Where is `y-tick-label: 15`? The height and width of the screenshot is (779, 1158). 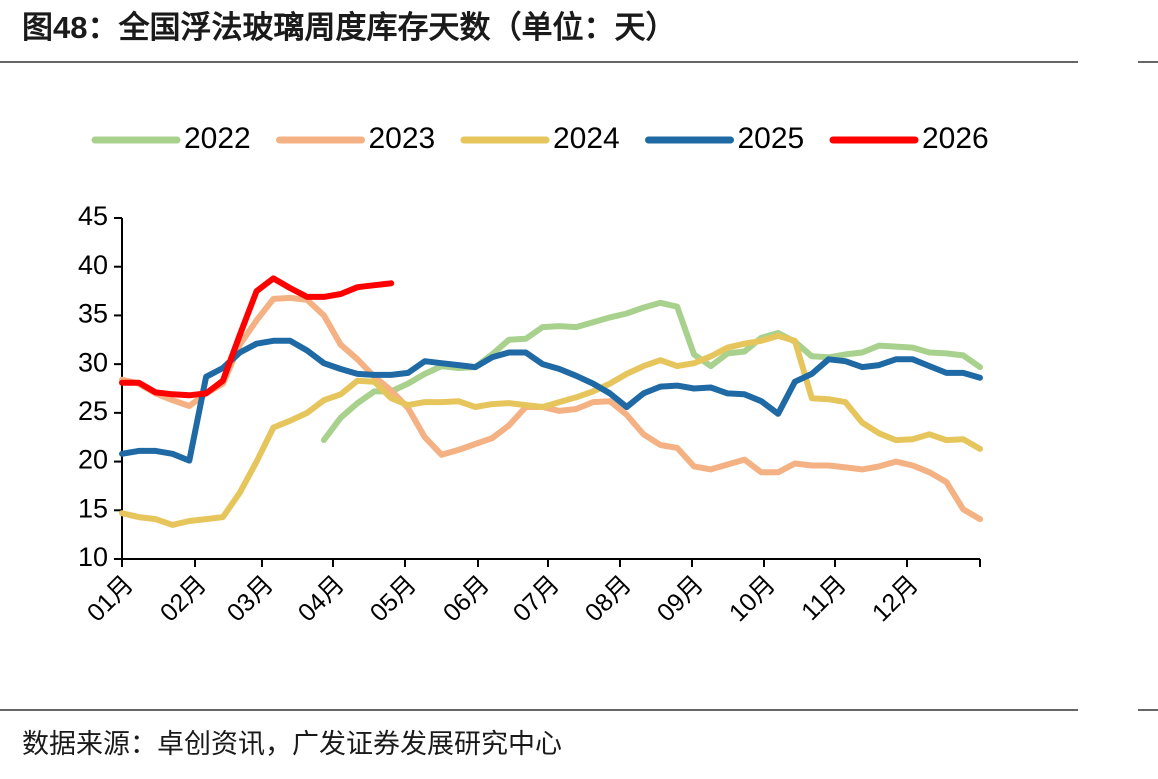
y-tick-label: 15 is located at coordinates (93, 508).